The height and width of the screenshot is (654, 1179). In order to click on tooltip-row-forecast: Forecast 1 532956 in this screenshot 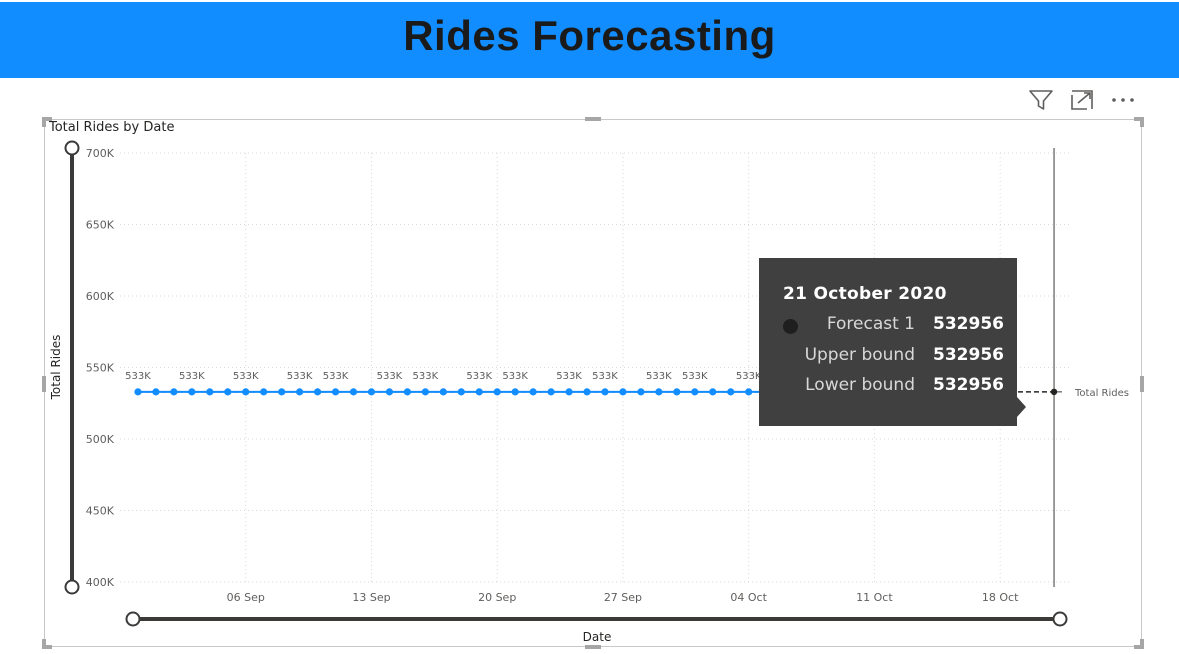, I will do `click(888, 326)`.